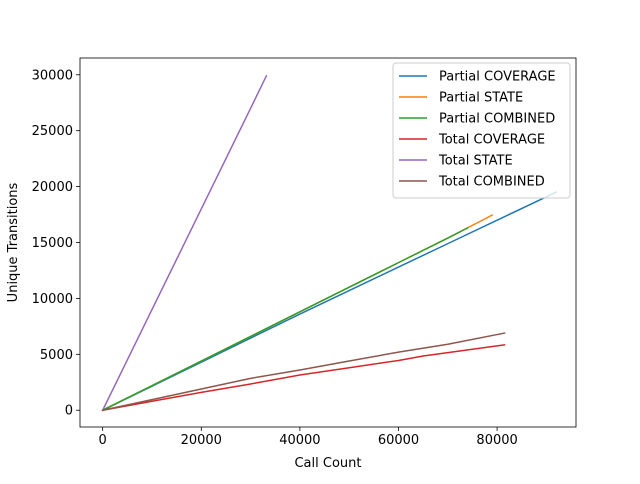 This screenshot has width=640, height=484. Describe the element at coordinates (491, 182) in the screenshot. I see `legend-entry: Total COMBINED` at that location.